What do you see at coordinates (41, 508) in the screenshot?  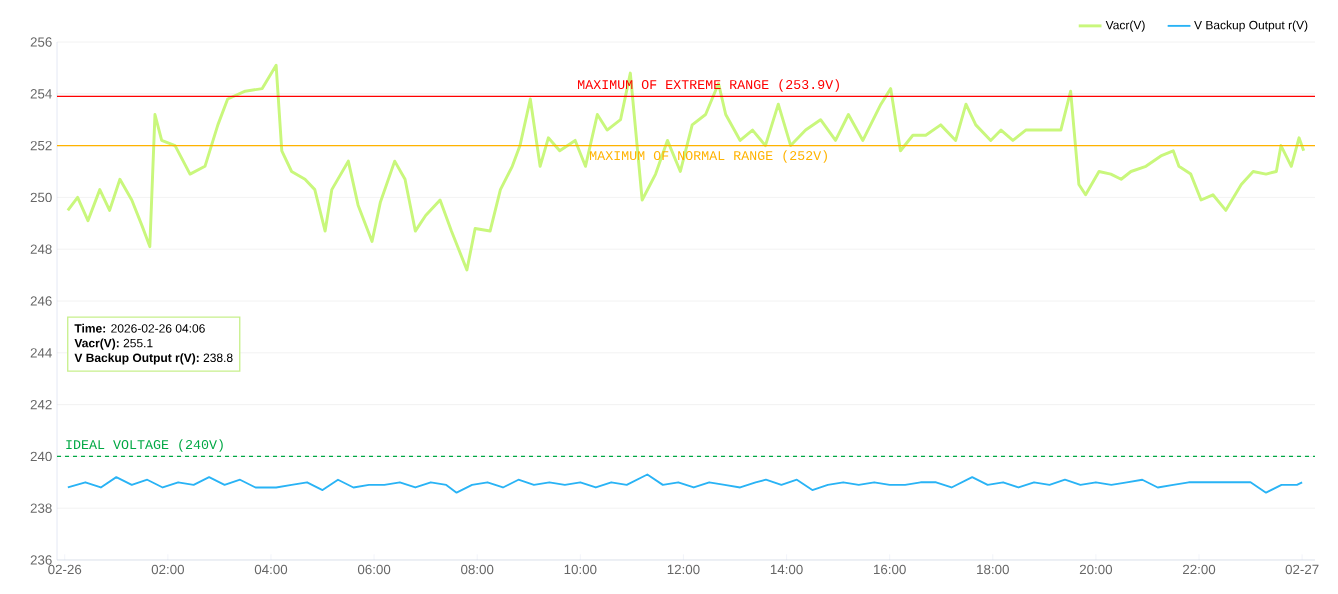 I see `y-tick-label: 238` at bounding box center [41, 508].